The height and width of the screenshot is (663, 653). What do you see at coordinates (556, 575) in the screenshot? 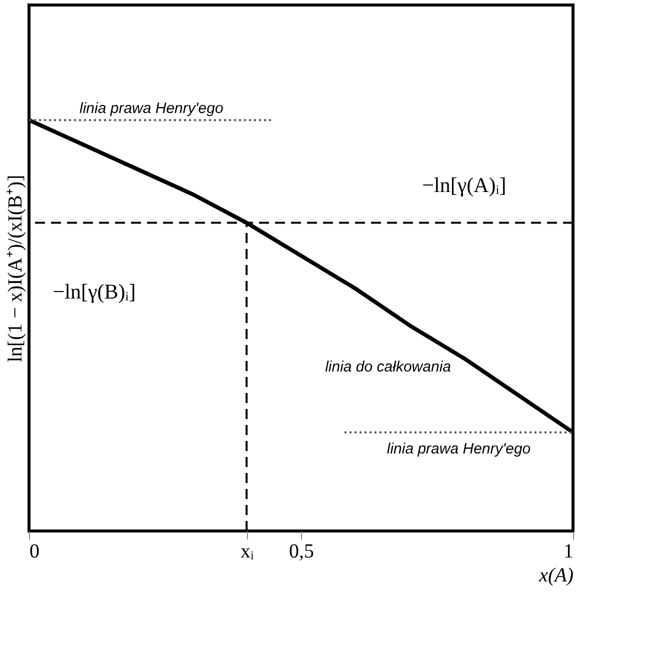
I see `x-axis-title: x(A)` at bounding box center [556, 575].